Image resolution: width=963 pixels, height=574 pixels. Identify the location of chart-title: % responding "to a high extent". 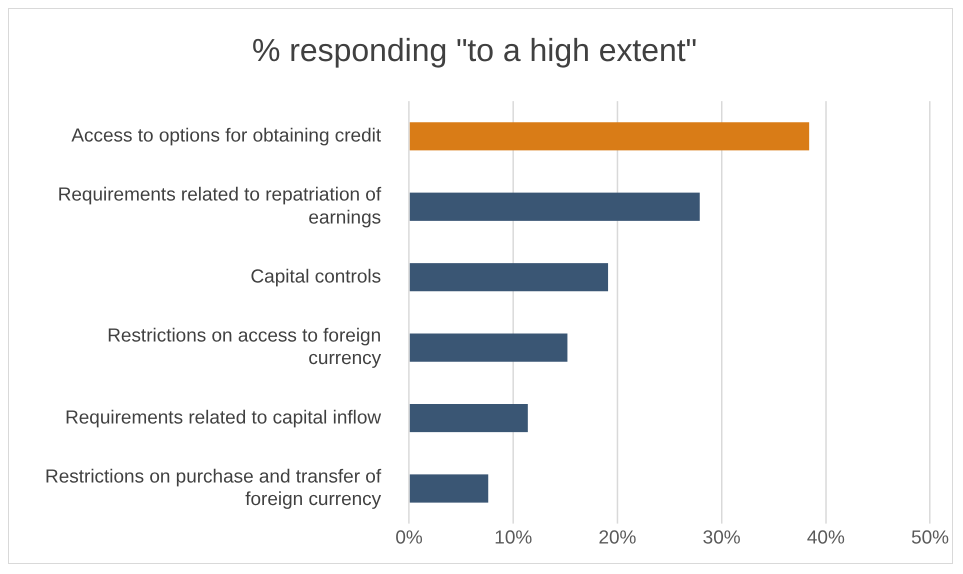
(474, 50).